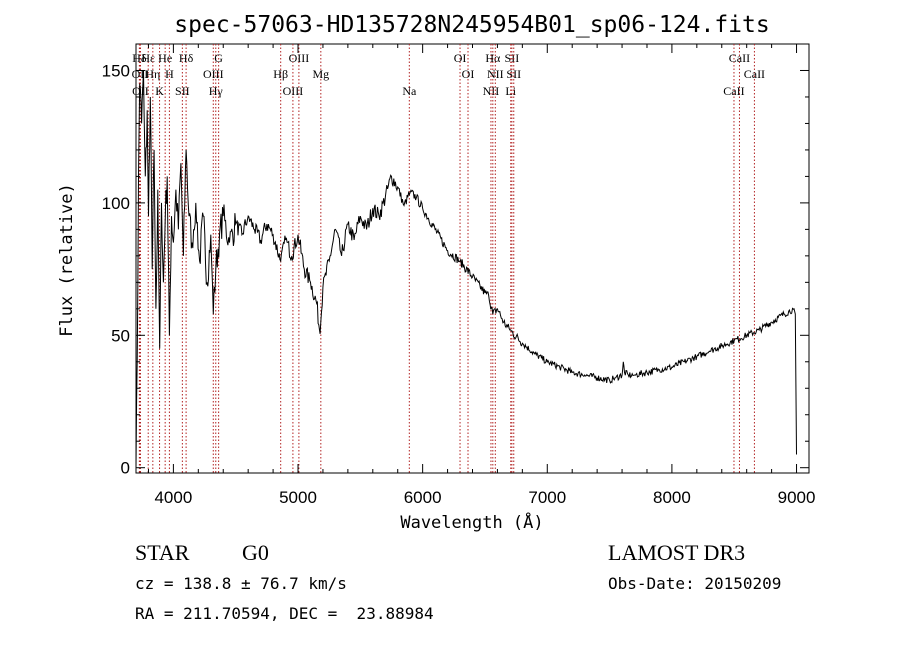 The width and height of the screenshot is (900, 649). What do you see at coordinates (169, 74) in the screenshot?
I see `line-marker-label: H` at bounding box center [169, 74].